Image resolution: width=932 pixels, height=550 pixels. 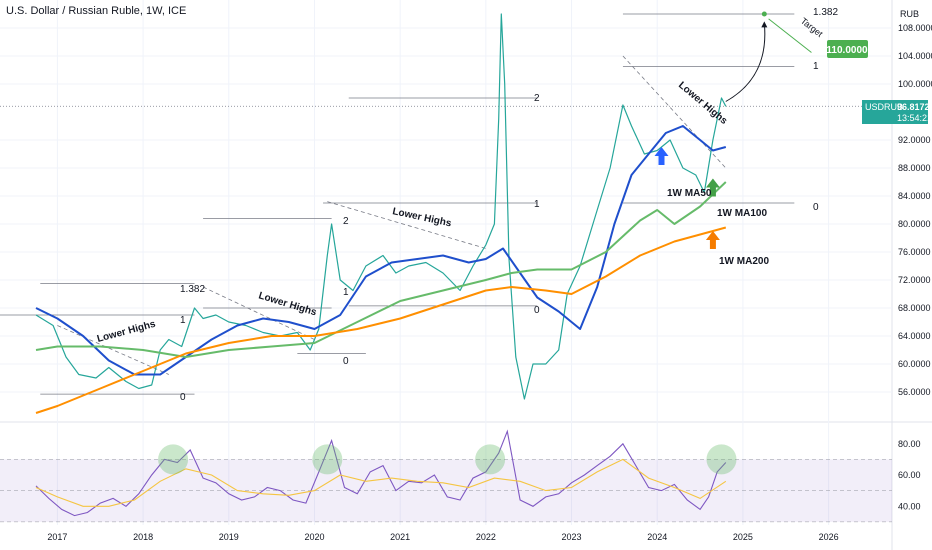 What do you see at coordinates (745, 62) in the screenshot?
I see `projection-curve` at bounding box center [745, 62].